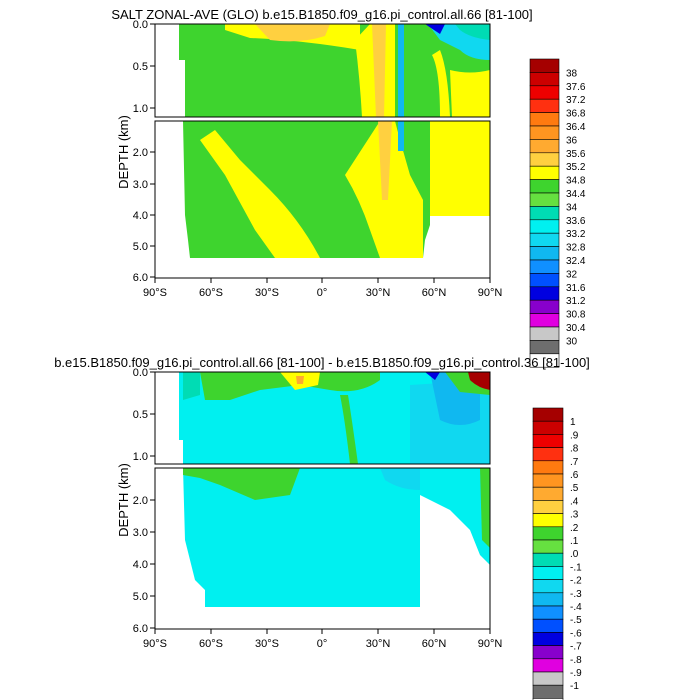  Describe the element at coordinates (576, 221) in the screenshot. I see `salt-colorbar-label: 33.6` at that location.